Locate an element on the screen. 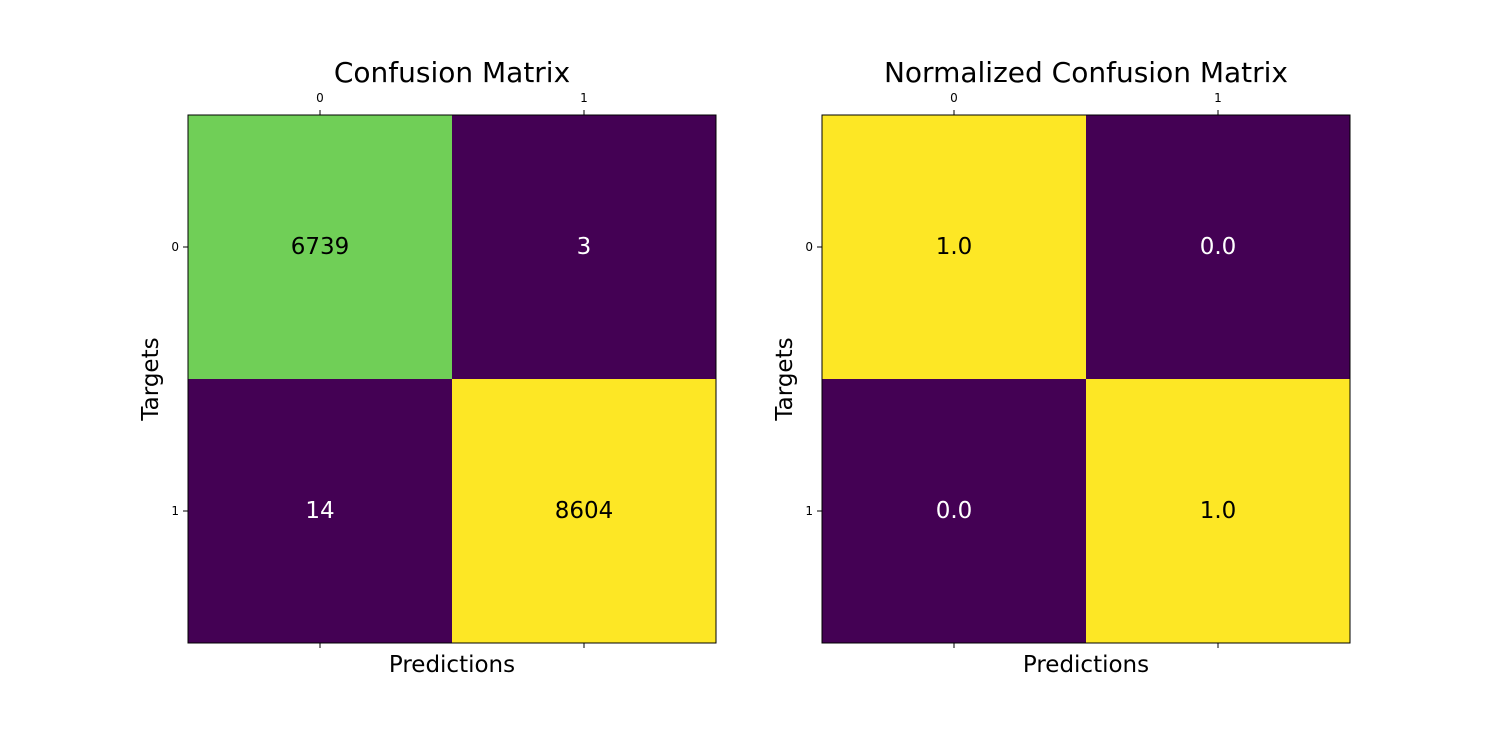 The image size is (1500, 750). cell-value-label: 3 is located at coordinates (584, 247).